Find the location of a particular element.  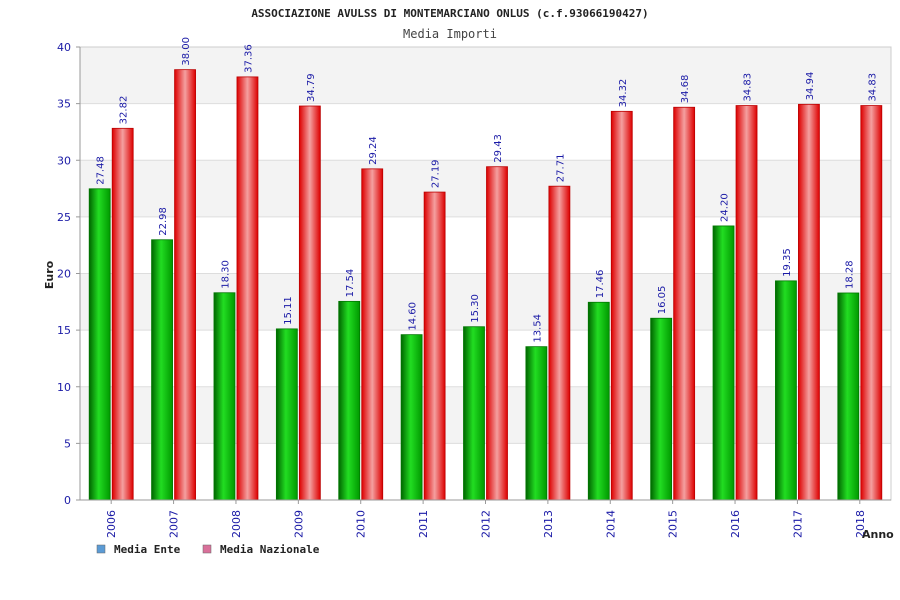

y-axis-label: Euro is located at coordinates (49, 274).